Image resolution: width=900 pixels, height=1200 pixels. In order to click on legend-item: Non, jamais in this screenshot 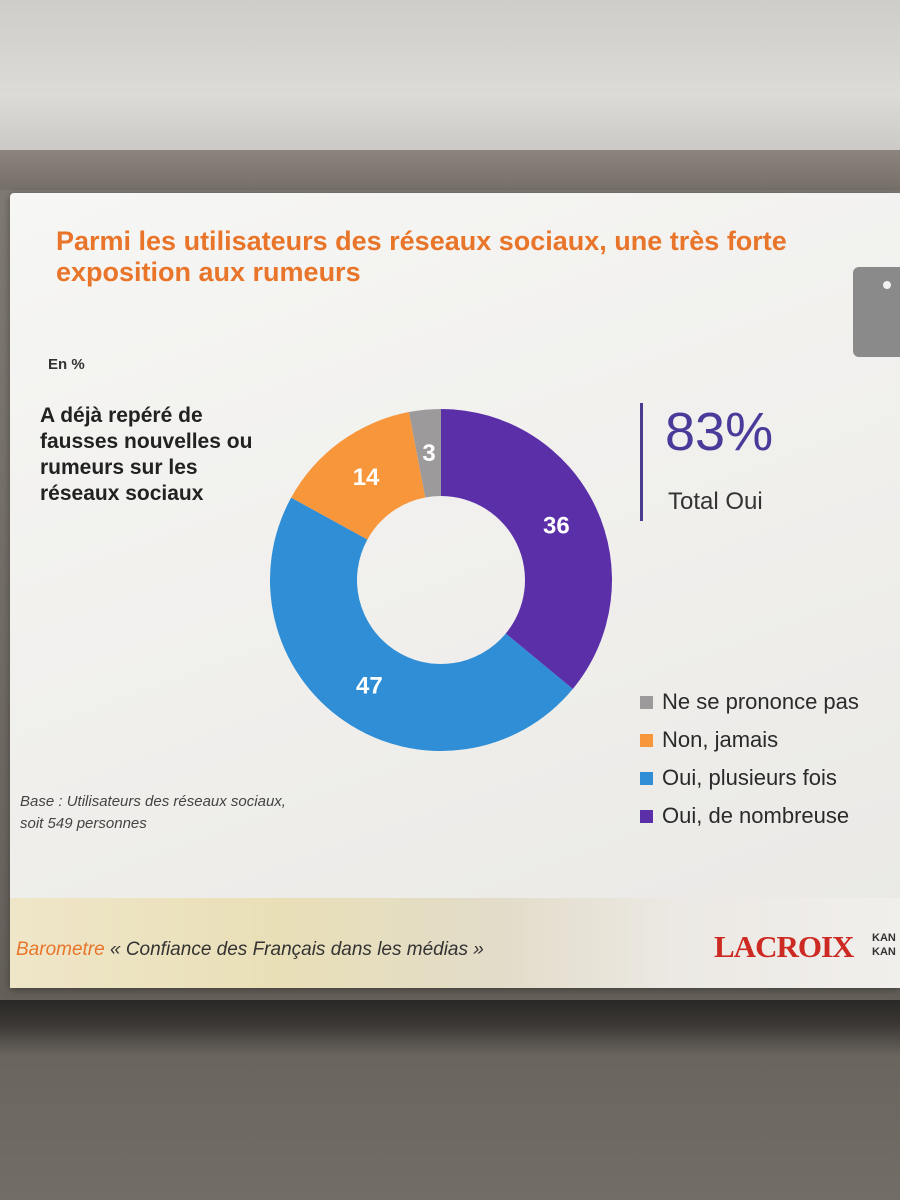, I will do `click(770, 740)`.